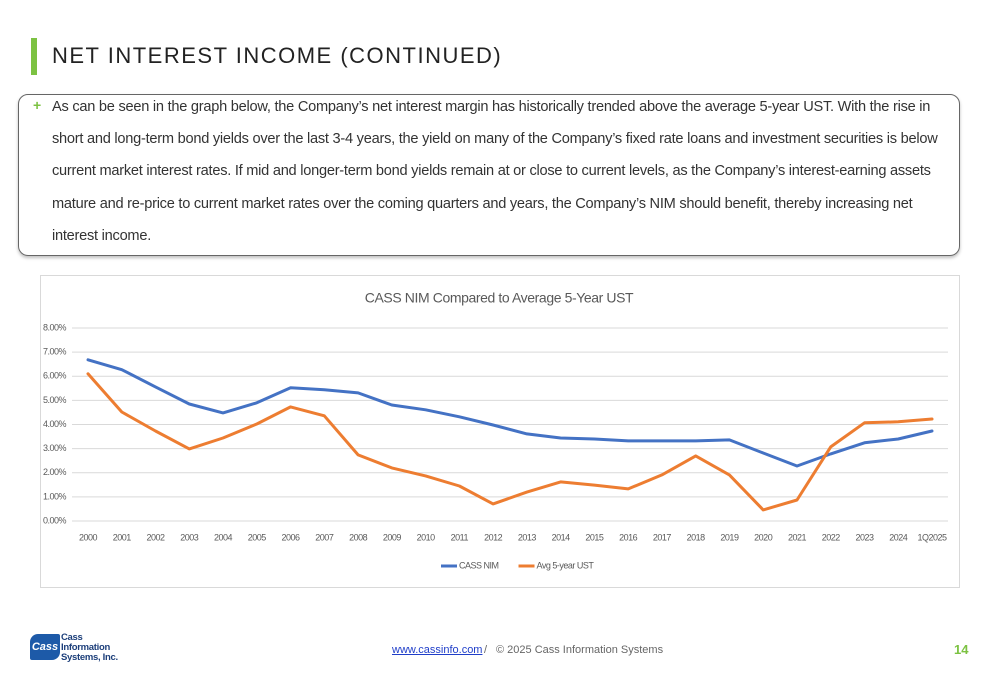 The width and height of the screenshot is (1000, 685). What do you see at coordinates (34, 56) in the screenshot?
I see `title-accent` at bounding box center [34, 56].